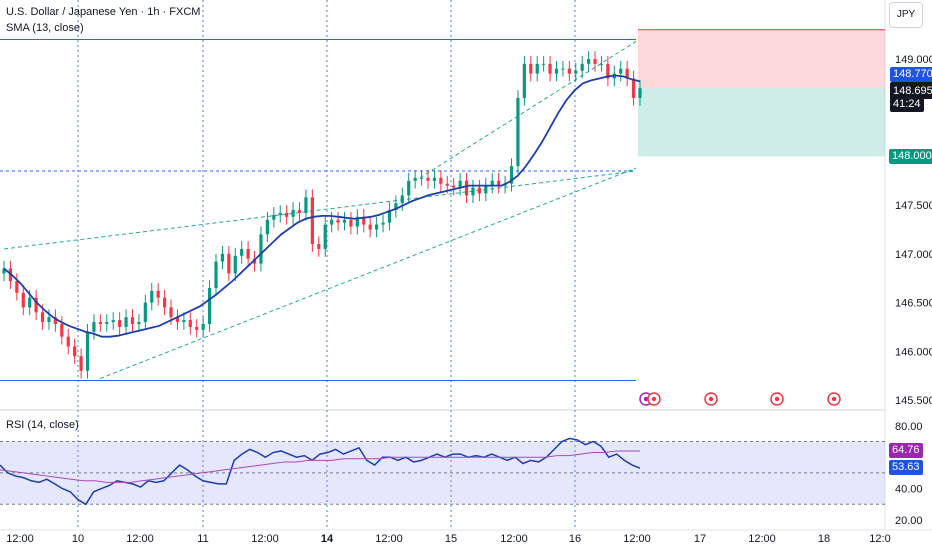 Image resolution: width=932 pixels, height=550 pixels. Describe the element at coordinates (906, 450) in the screenshot. I see `rsi-value-badge: 64.76` at that location.